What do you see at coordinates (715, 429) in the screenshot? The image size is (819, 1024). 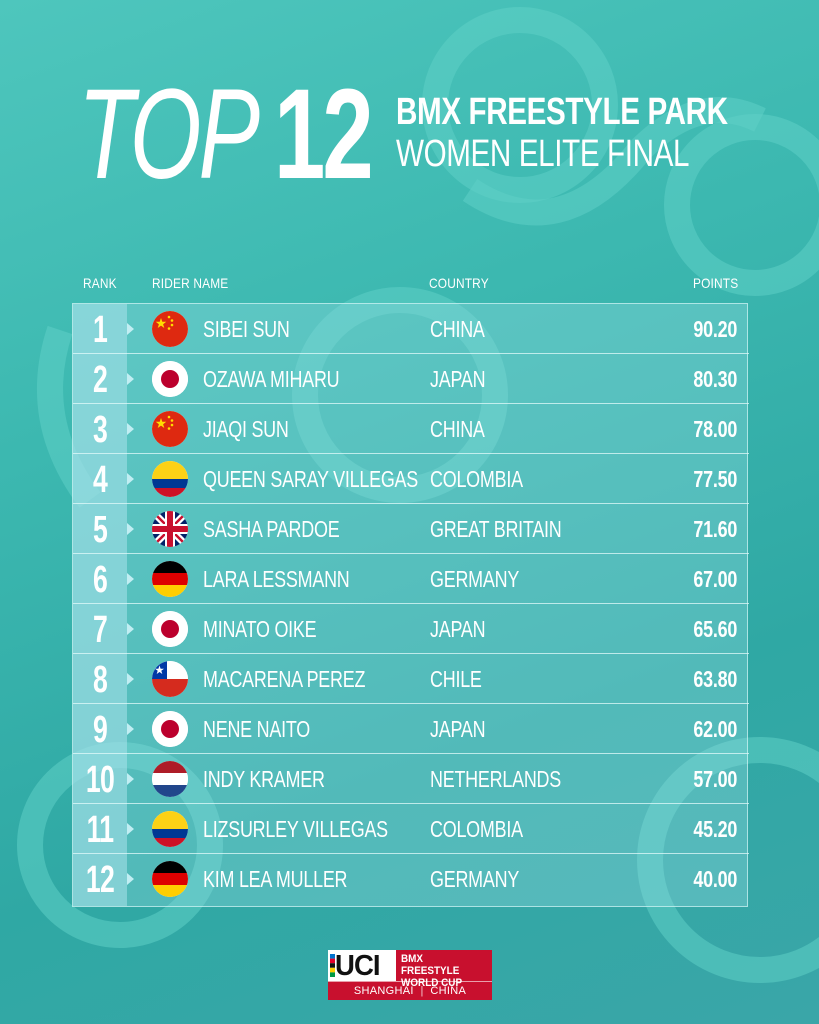 I see `rider-points: 78.00` at bounding box center [715, 429].